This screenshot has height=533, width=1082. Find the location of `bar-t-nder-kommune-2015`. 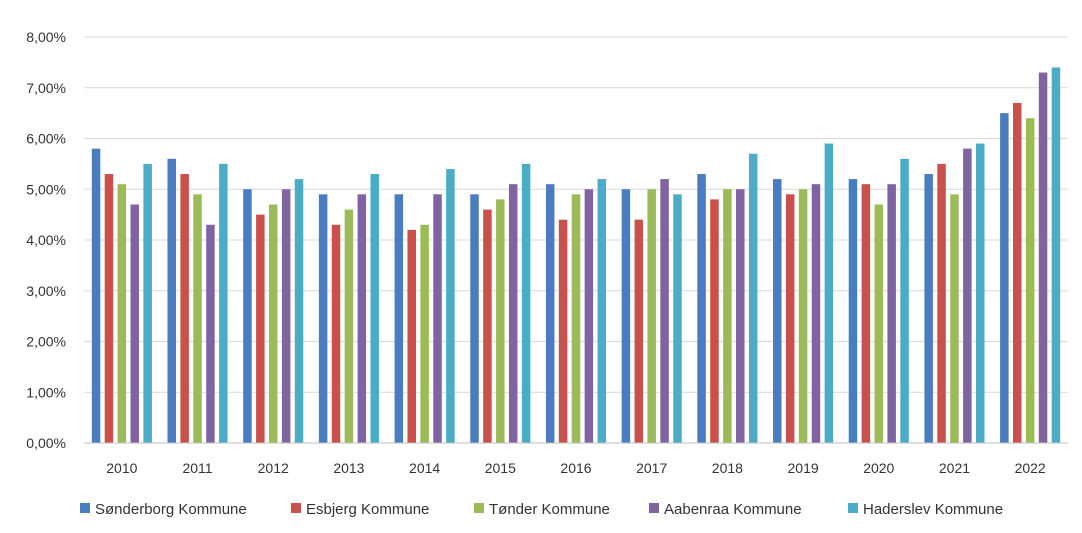

bar-t-nder-kommune-2015 is located at coordinates (500, 321).